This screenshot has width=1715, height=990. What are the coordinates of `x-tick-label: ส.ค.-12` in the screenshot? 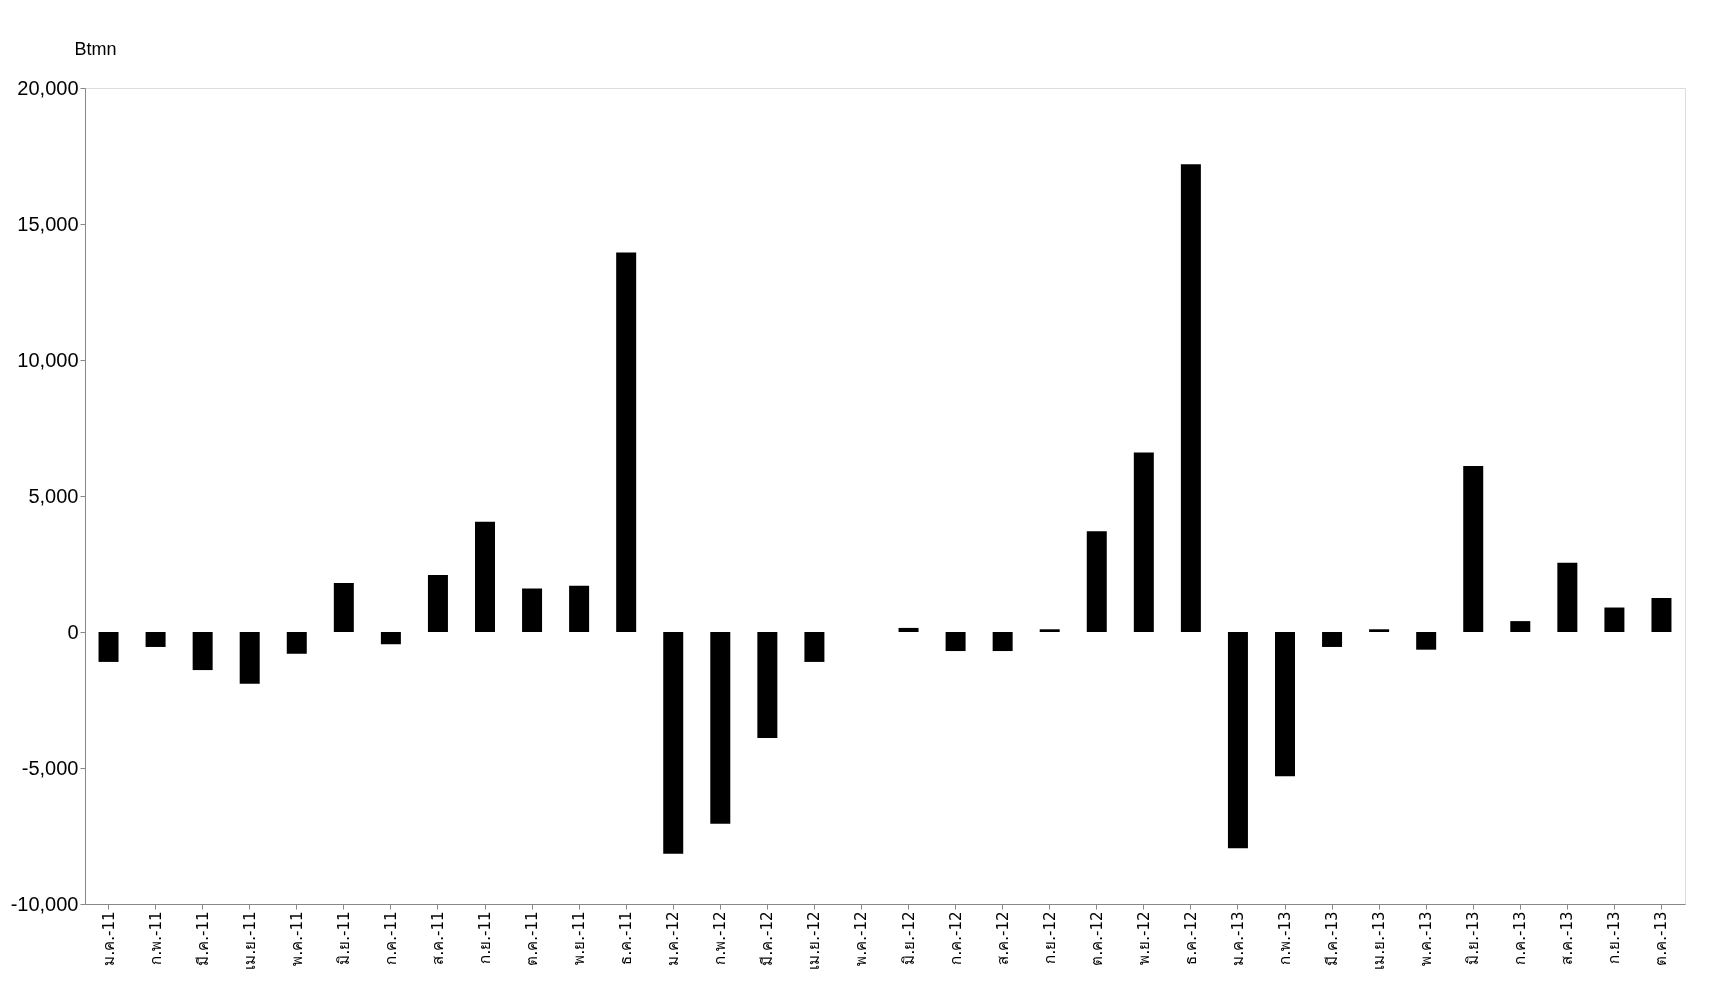 It's located at (1002, 938).